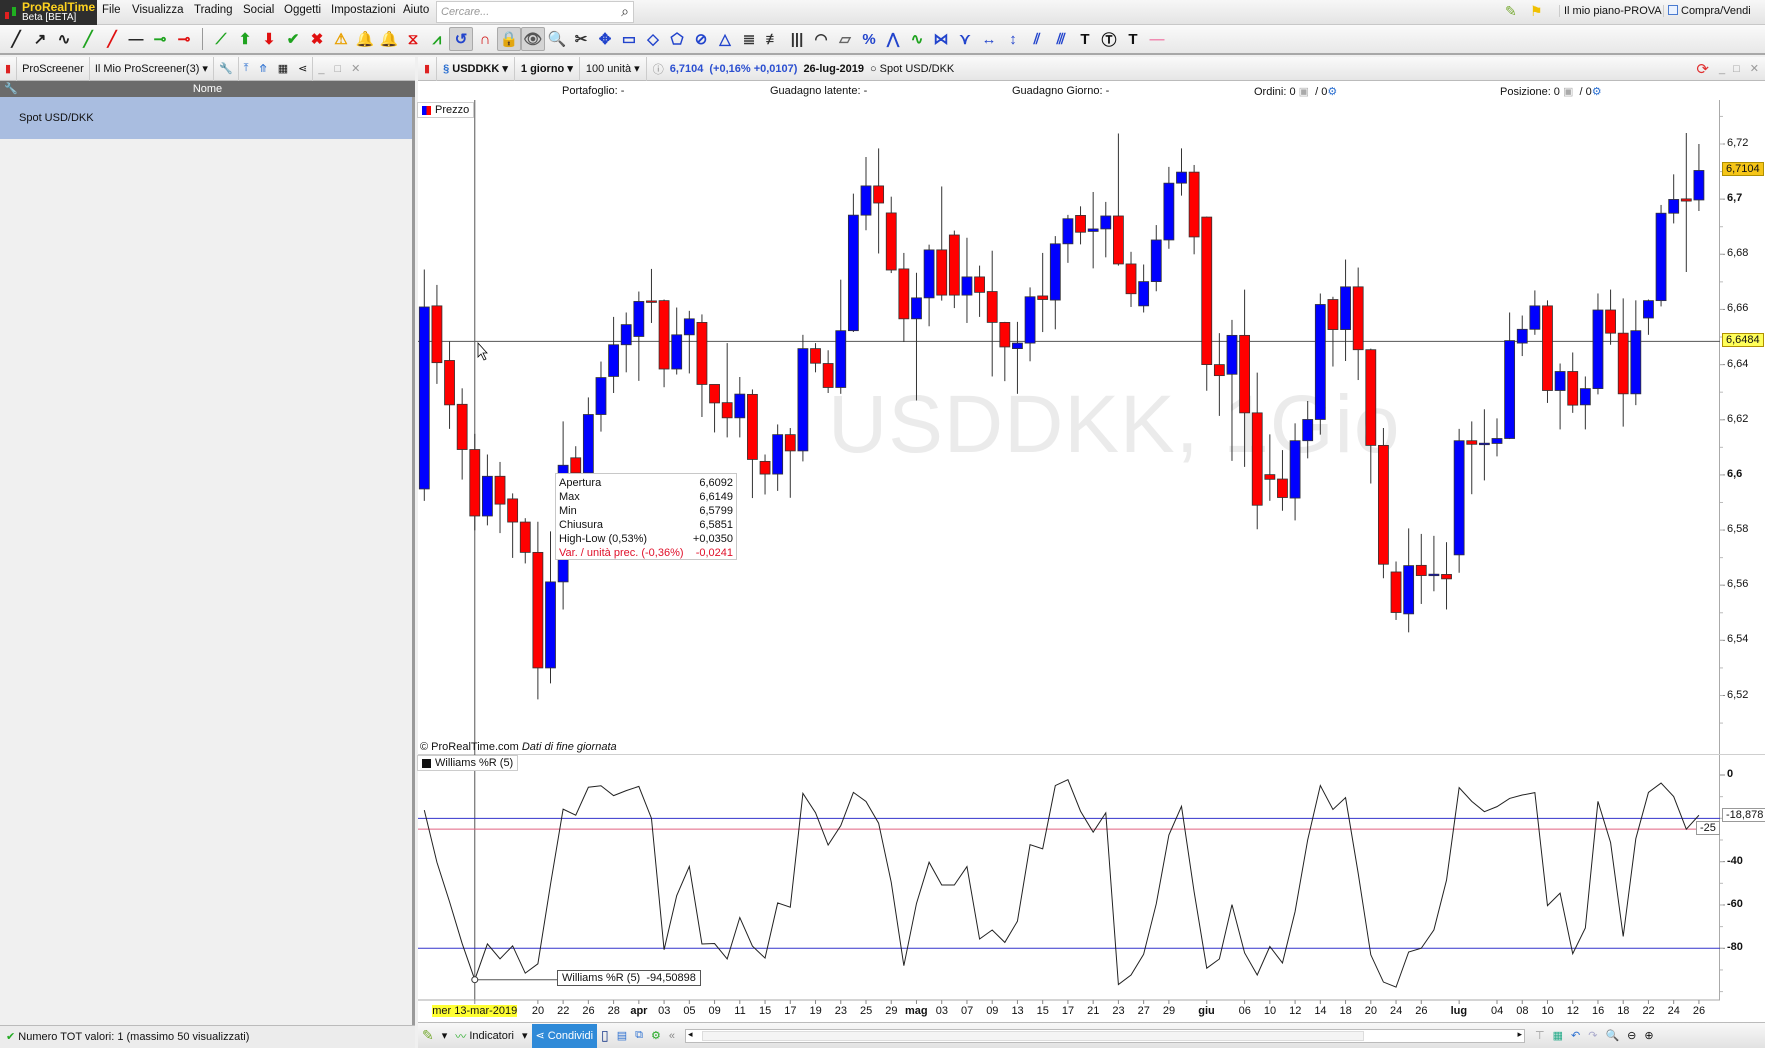 The image size is (1765, 1048). I want to click on calendar-icon: ▦, so click(1558, 1036).